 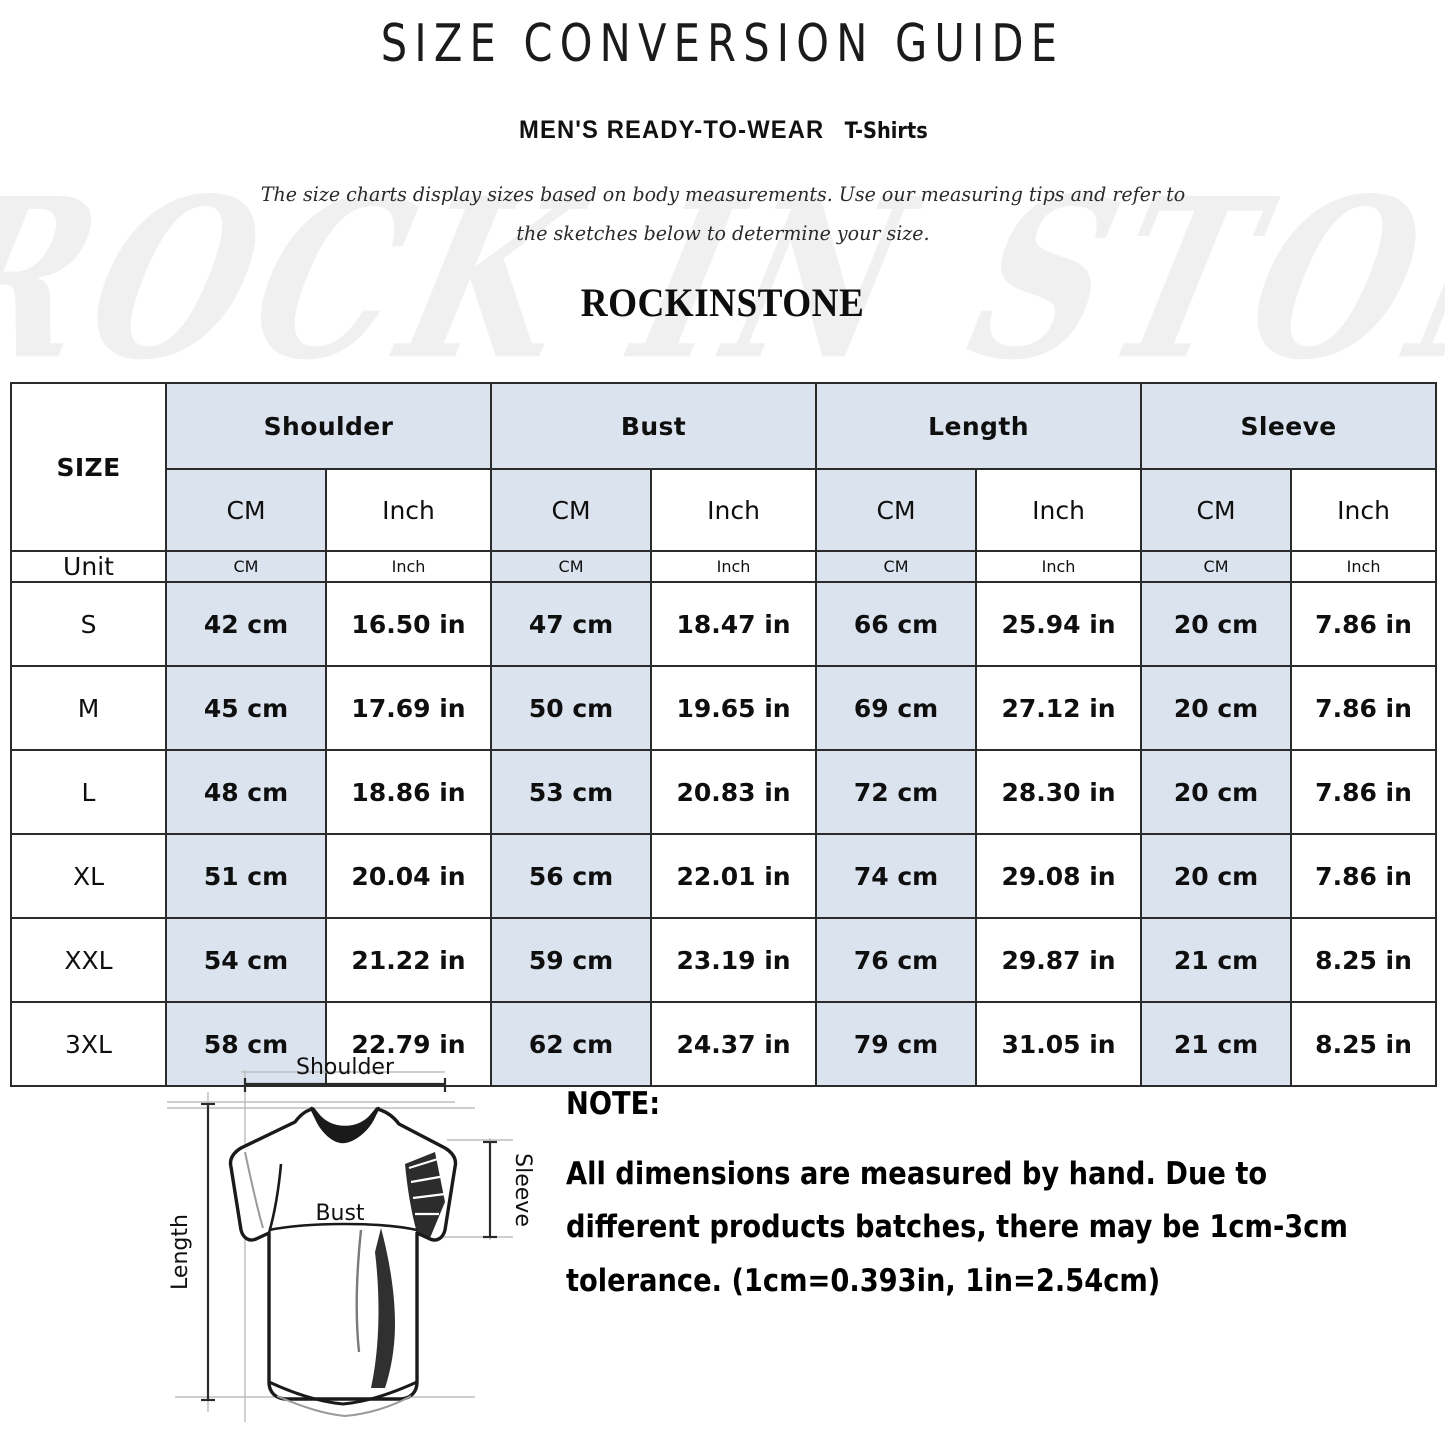 What do you see at coordinates (887, 131) in the screenshot?
I see `subtitle-product-type: T-Shirts` at bounding box center [887, 131].